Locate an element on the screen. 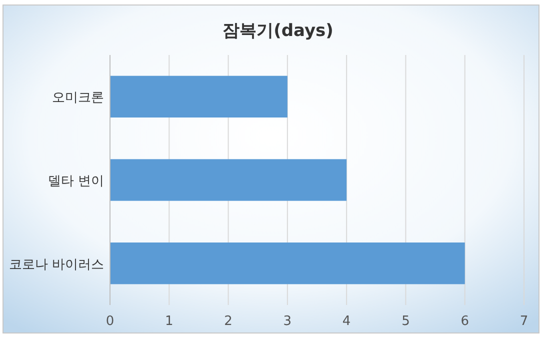 The height and width of the screenshot is (338, 544). x-tick-label: 2 is located at coordinates (228, 321).